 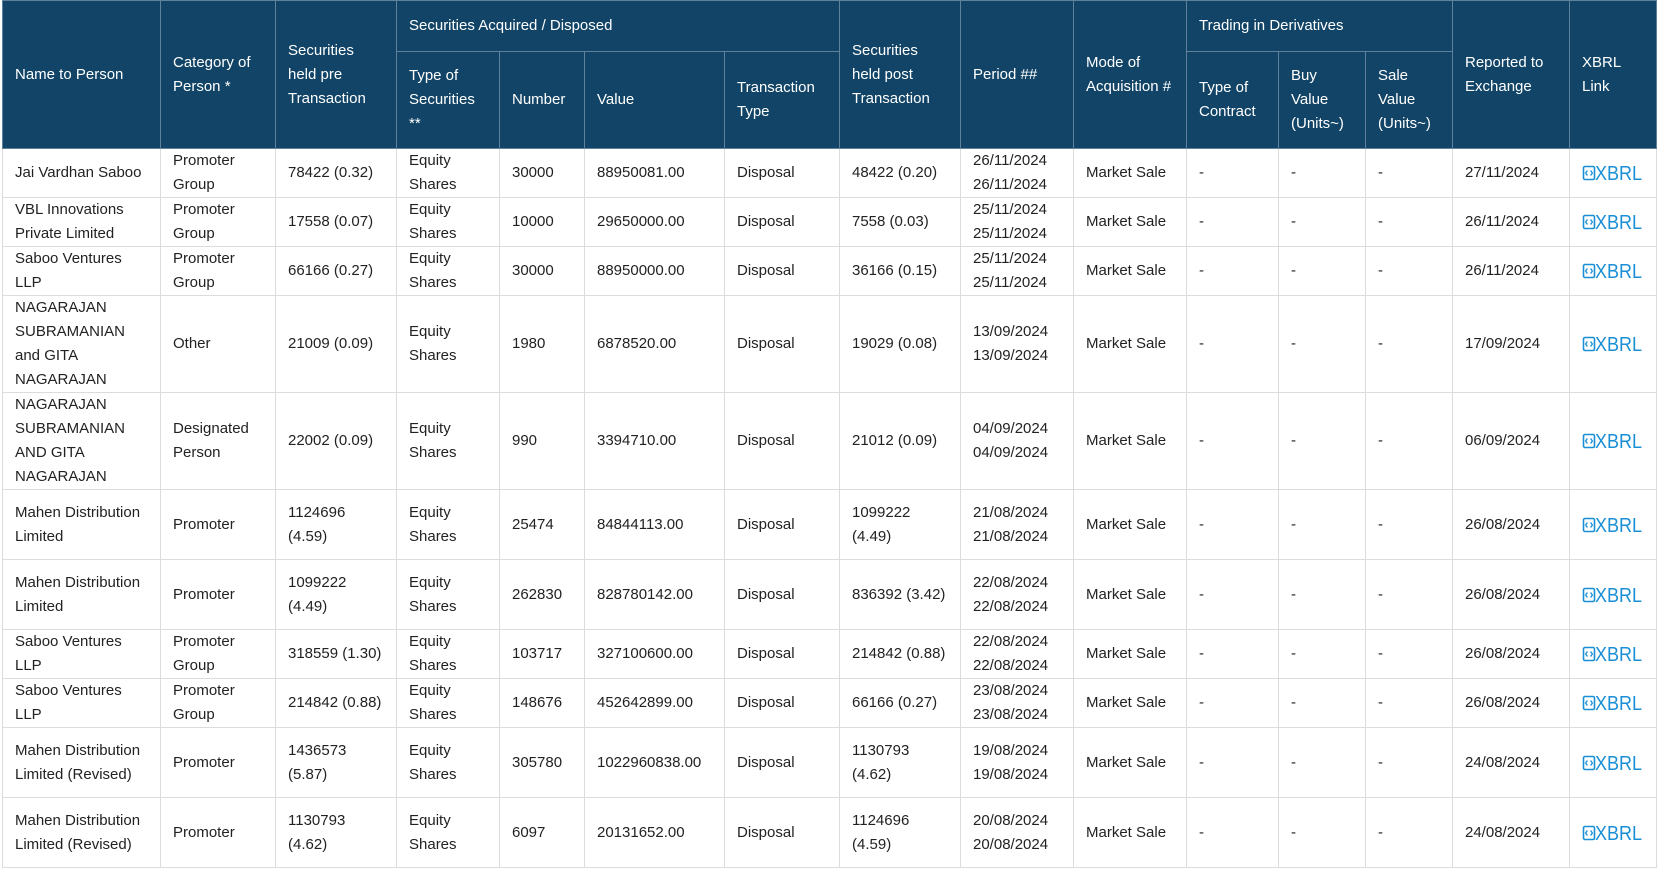 What do you see at coordinates (900, 271) in the screenshot?
I see `cell-held-post: 36166 (0.15)` at bounding box center [900, 271].